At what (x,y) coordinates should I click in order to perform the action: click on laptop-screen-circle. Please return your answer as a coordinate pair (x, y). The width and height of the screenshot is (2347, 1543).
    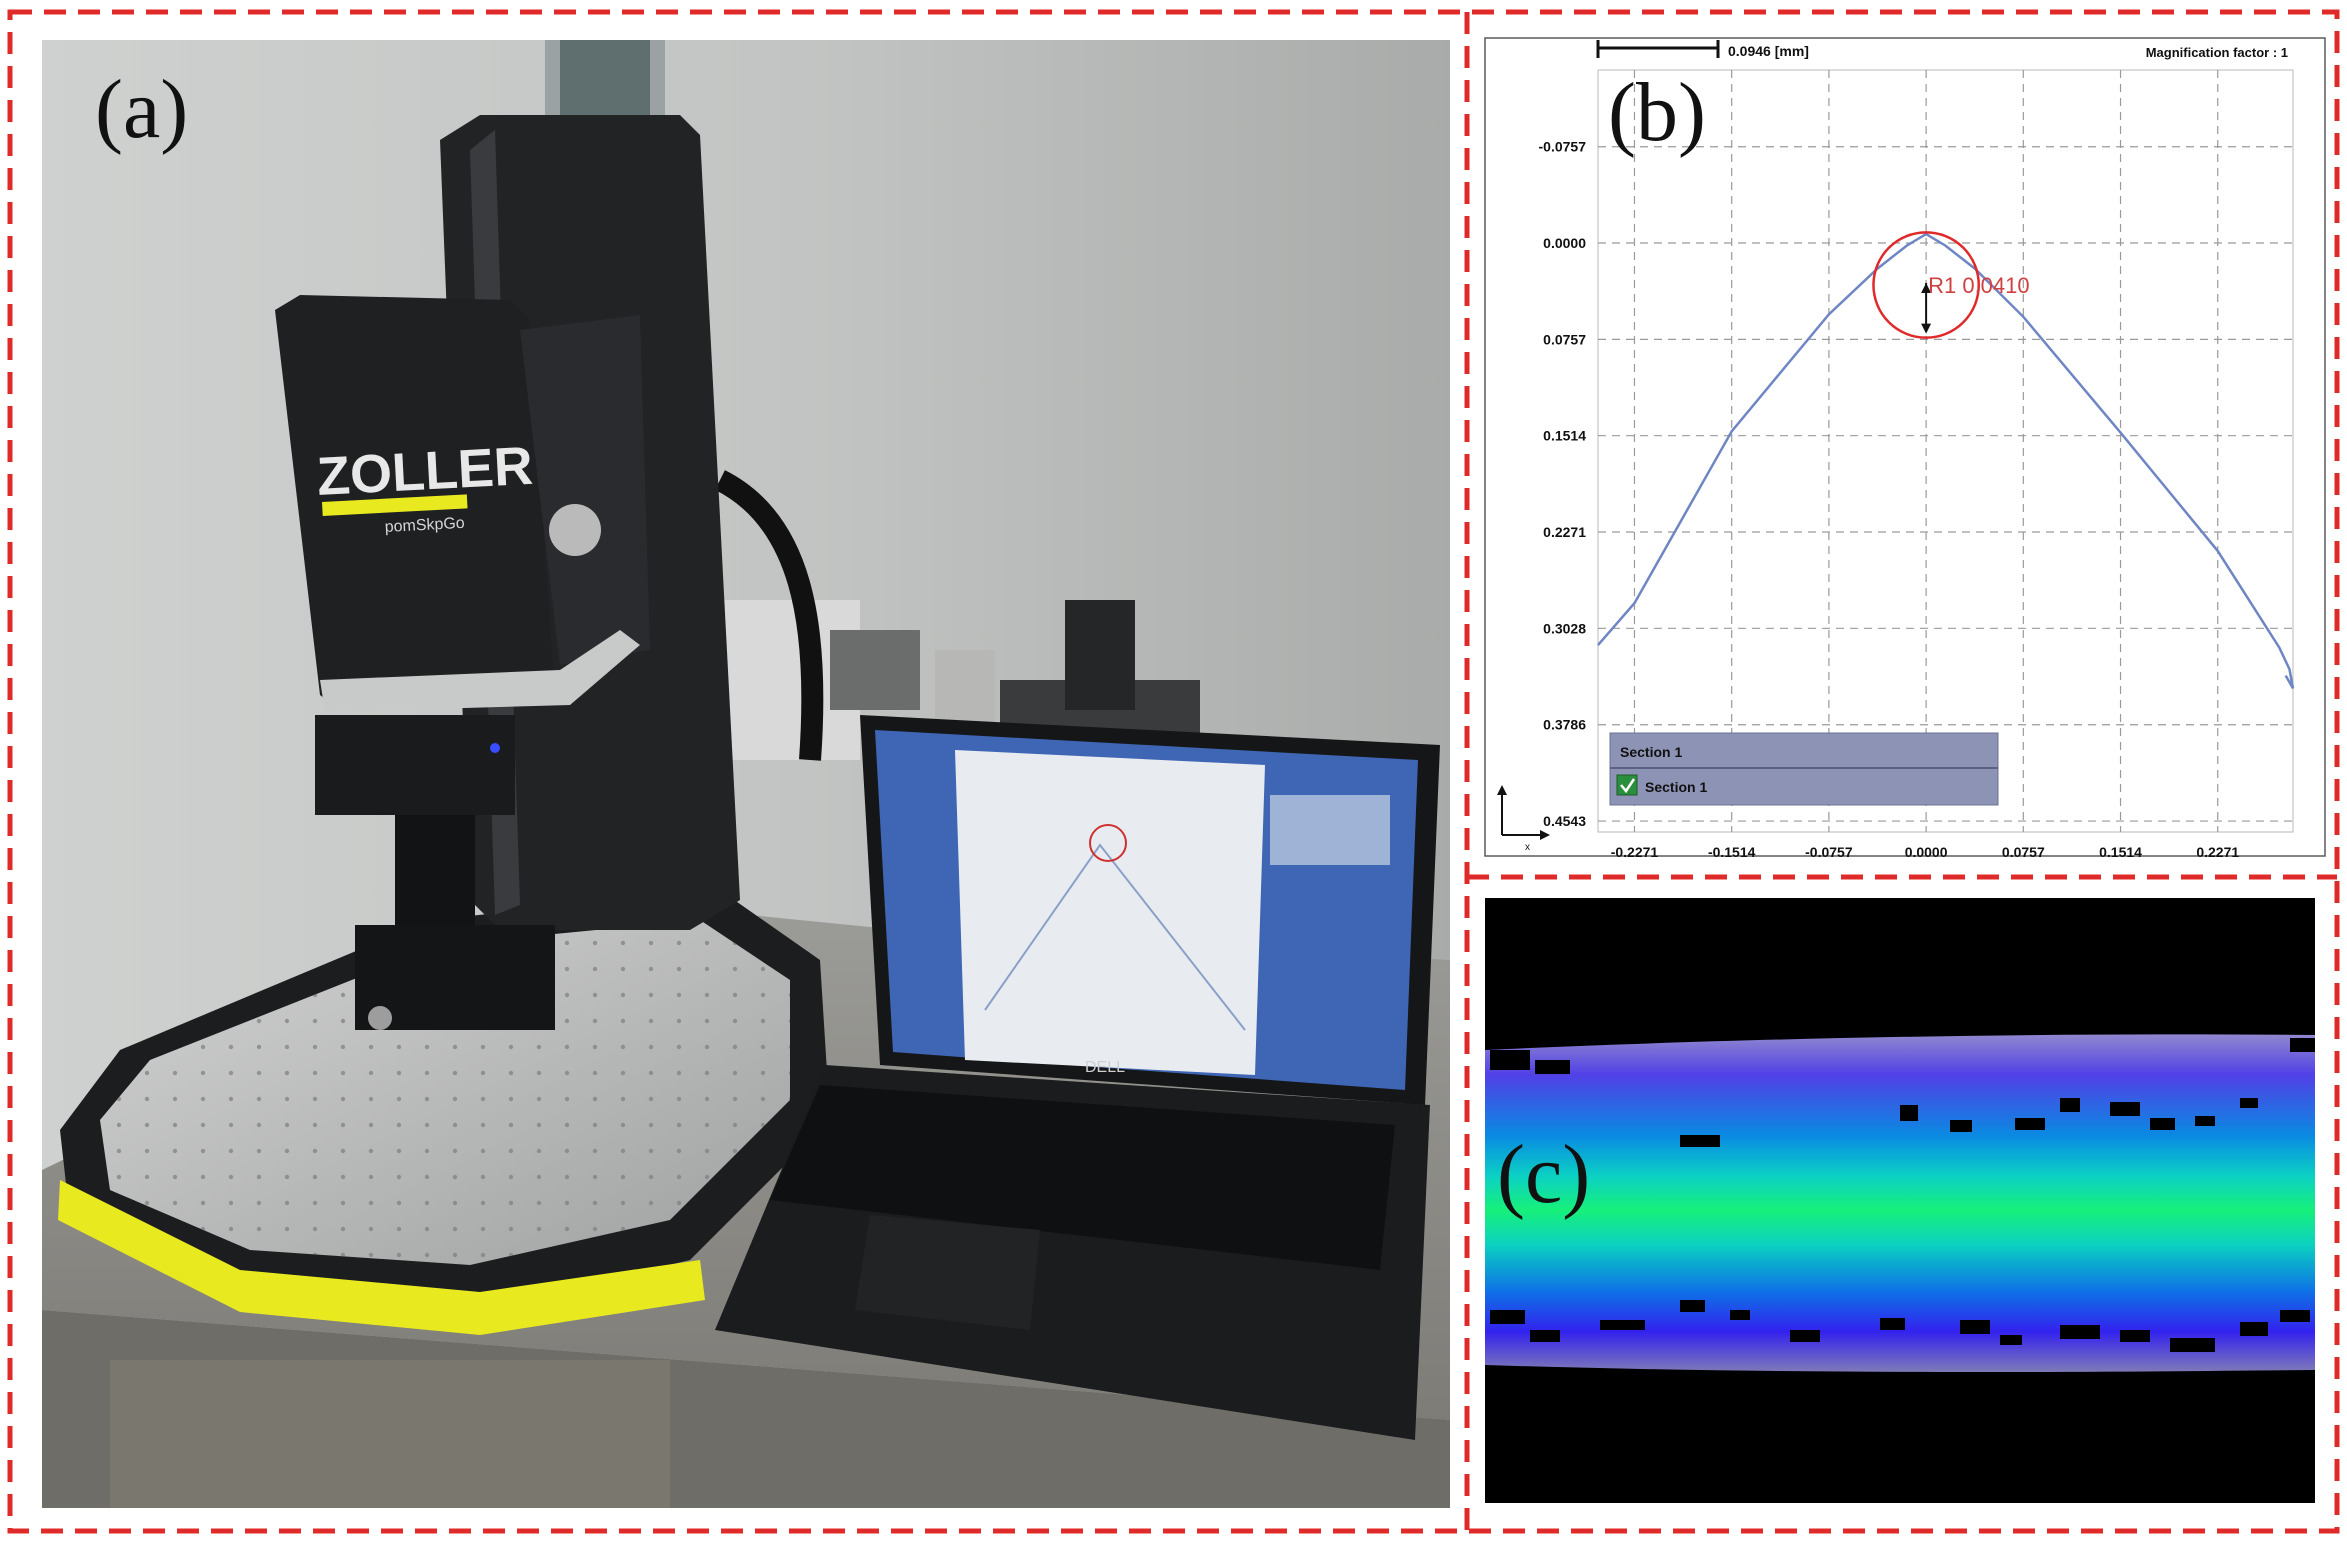
    Looking at the image, I should click on (1108, 843).